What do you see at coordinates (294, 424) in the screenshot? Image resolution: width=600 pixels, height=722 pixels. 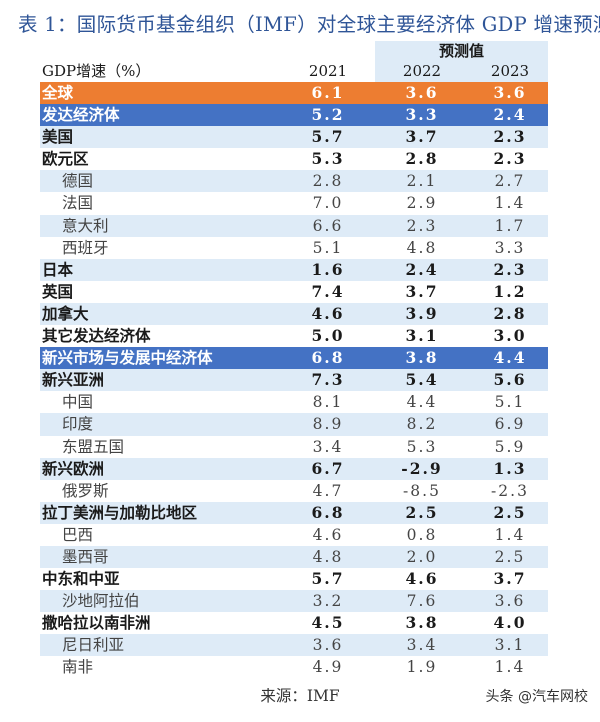 I see `table-row: 印度 8.9 8.2 6.9` at bounding box center [294, 424].